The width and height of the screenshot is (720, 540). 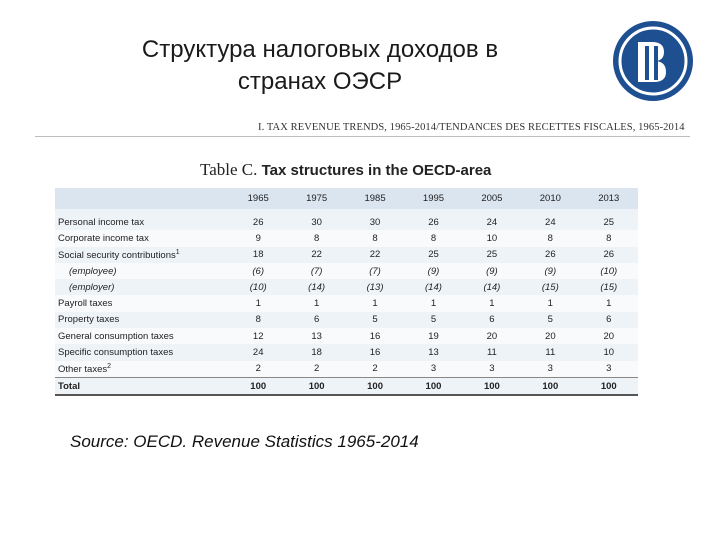 I want to click on table-row: Other taxes2 2 2 2 3 3 3 3, so click(x=346, y=369).